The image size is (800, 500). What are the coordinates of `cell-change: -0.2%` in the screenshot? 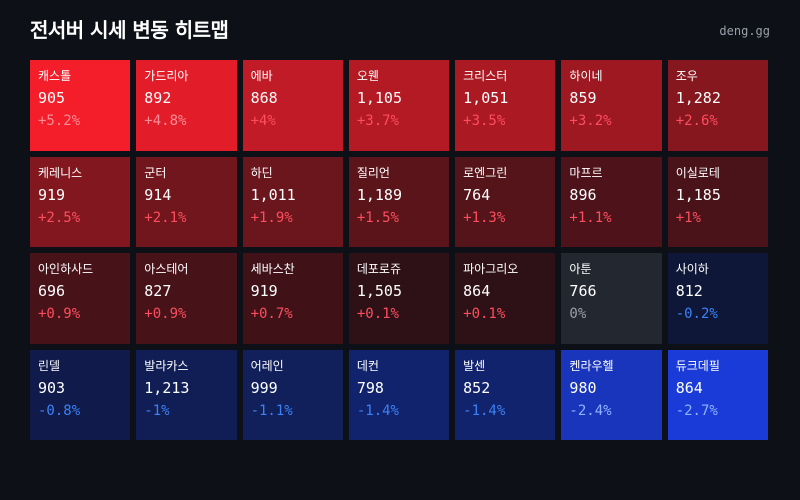 It's located at (696, 314).